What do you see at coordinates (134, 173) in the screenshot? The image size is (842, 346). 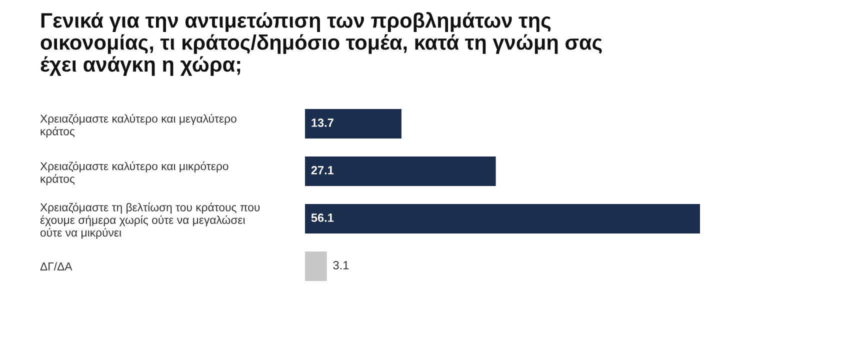 I see `y-tick-label: Χρειαζόμαστε καλύτερο και μικρότερο κράτος` at bounding box center [134, 173].